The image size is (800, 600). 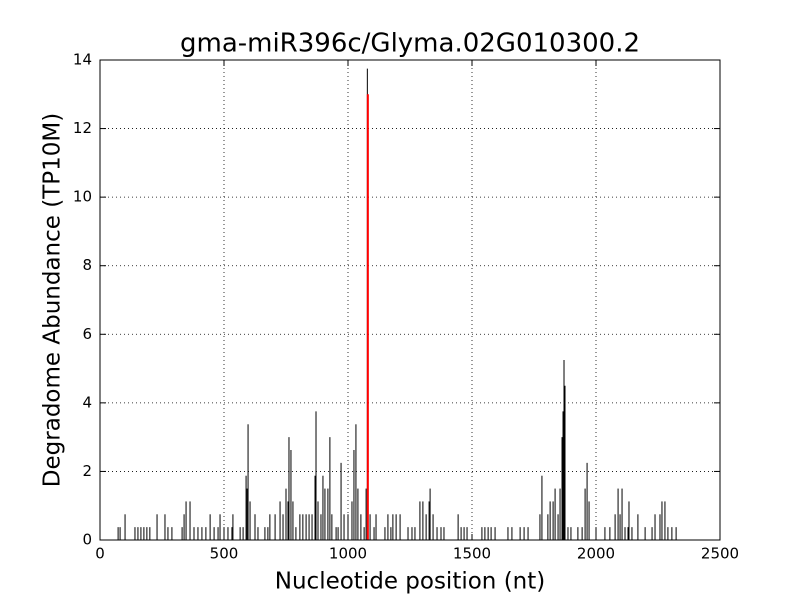 I want to click on y-tick-label: 10, so click(x=82, y=197).